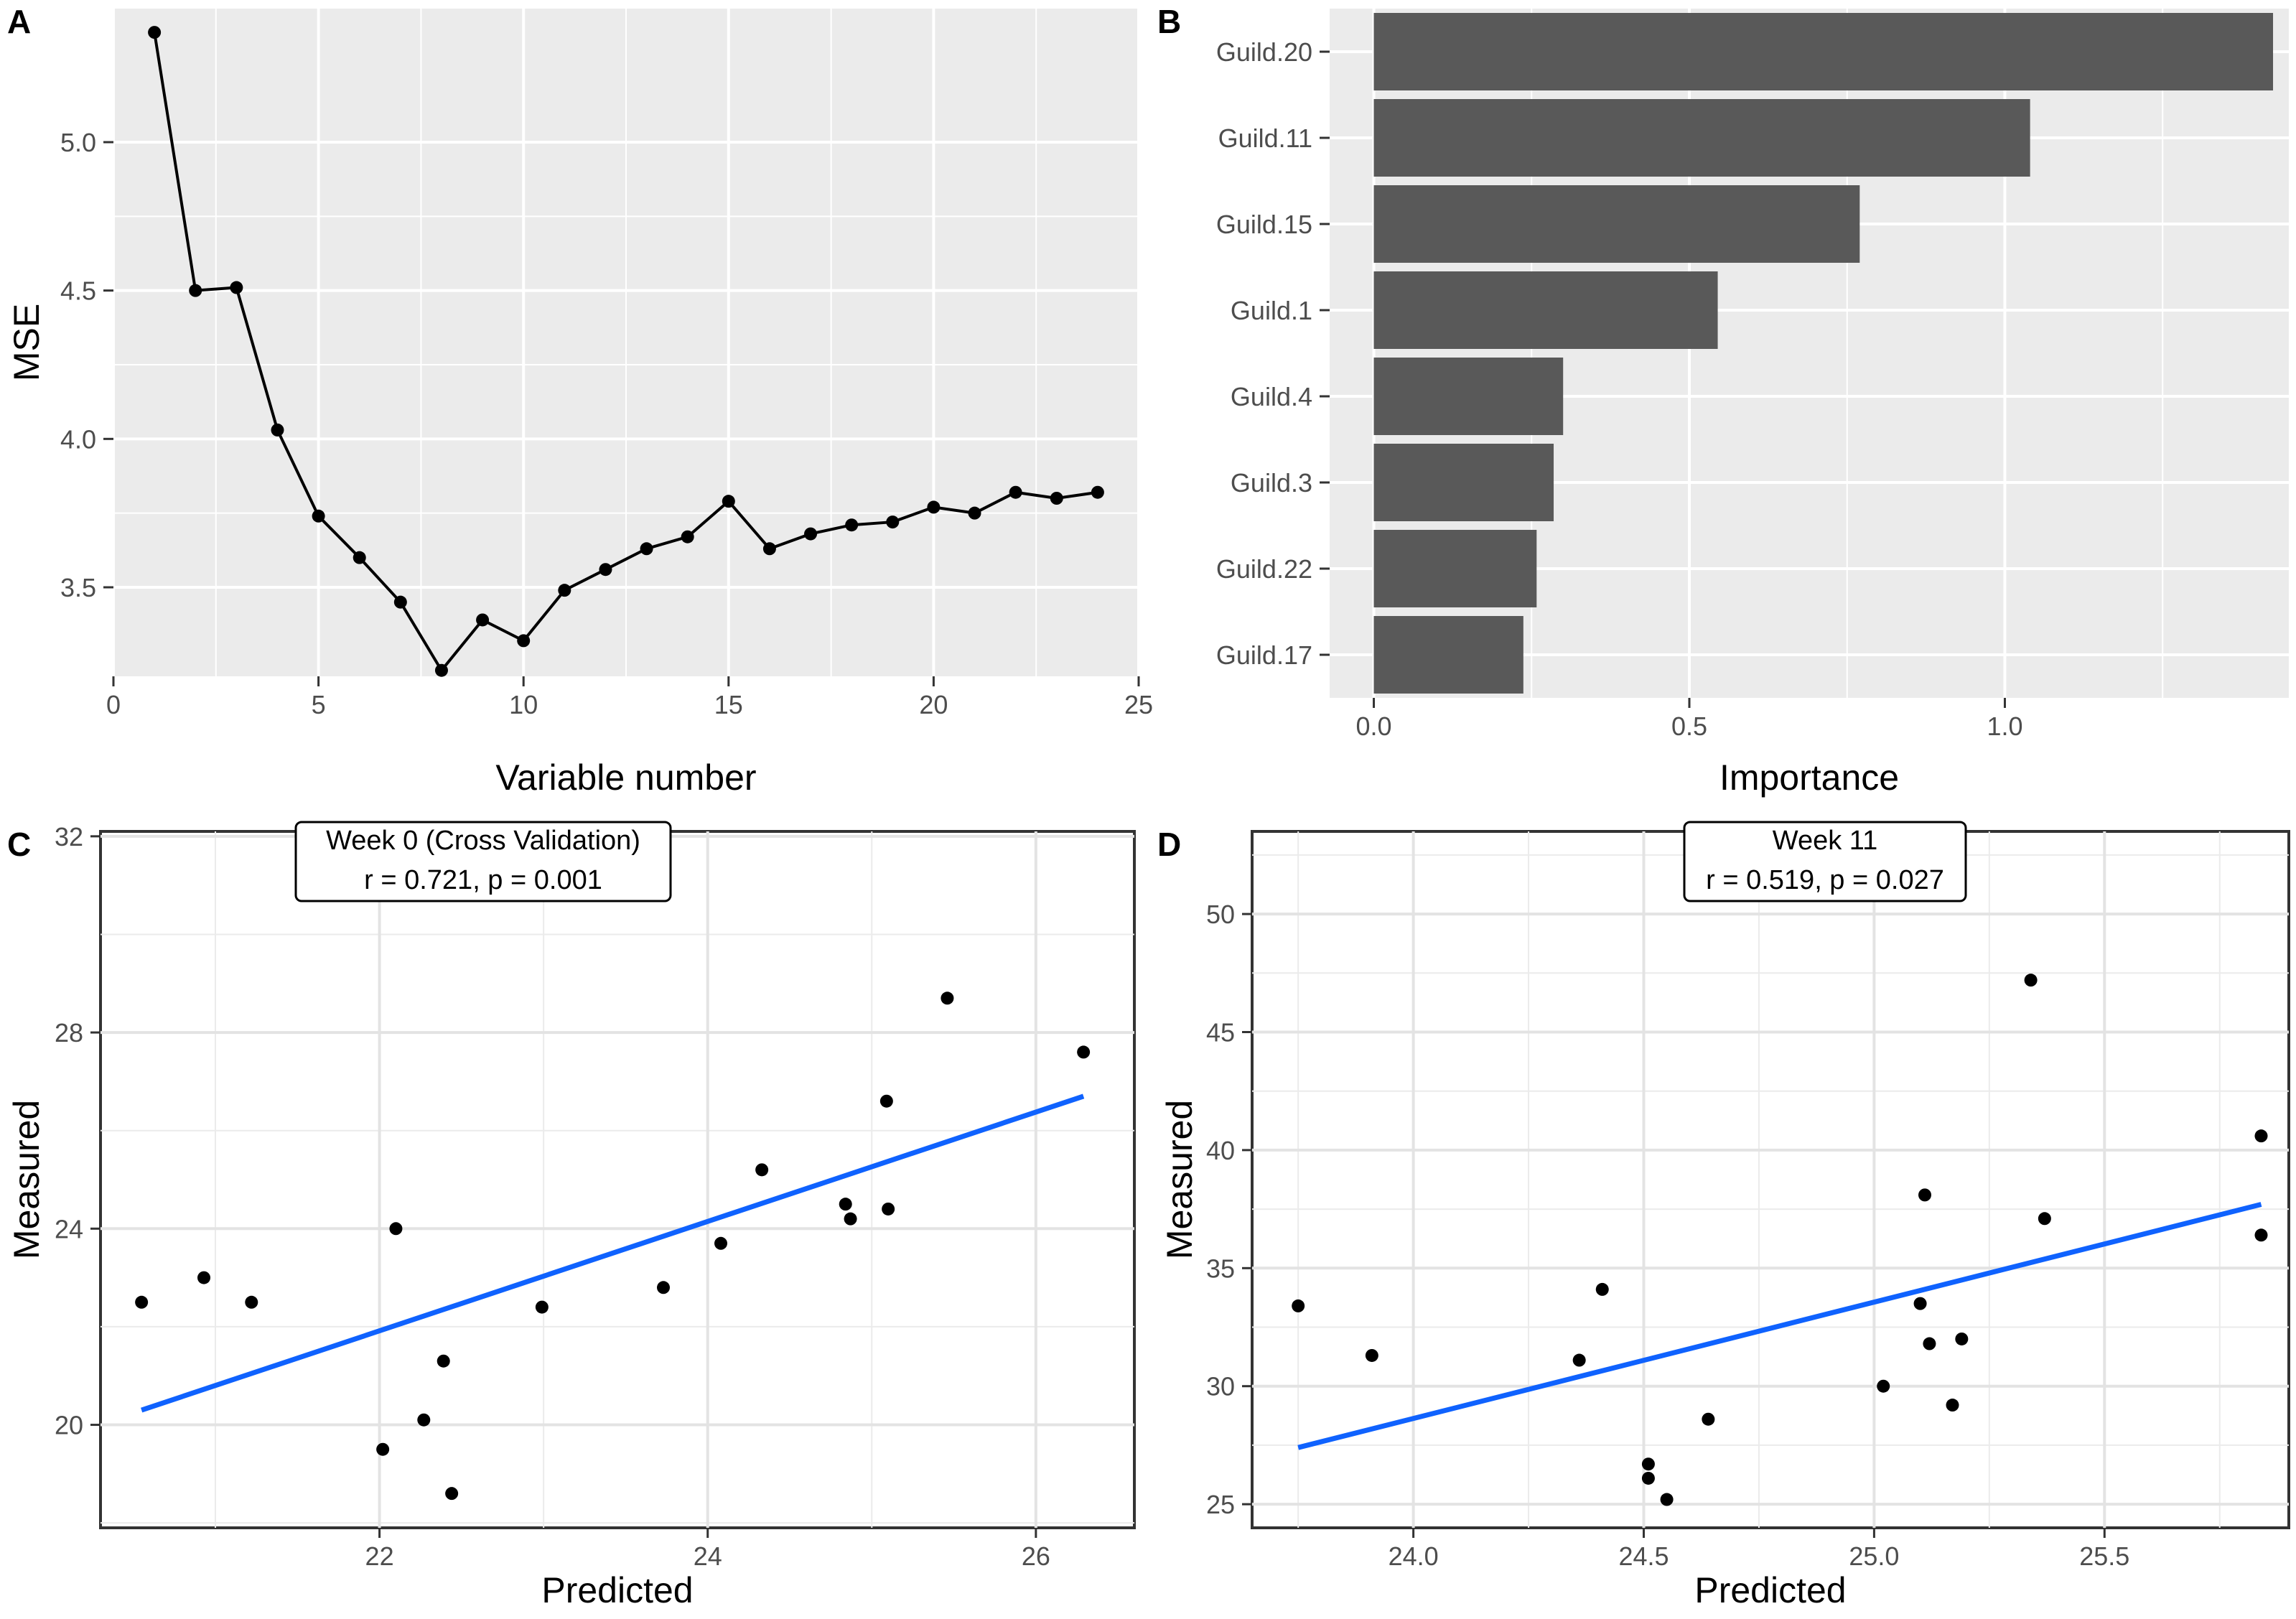 This screenshot has width=2296, height=1619. I want to click on panel-d-y-axis-title: Measured, so click(1179, 1179).